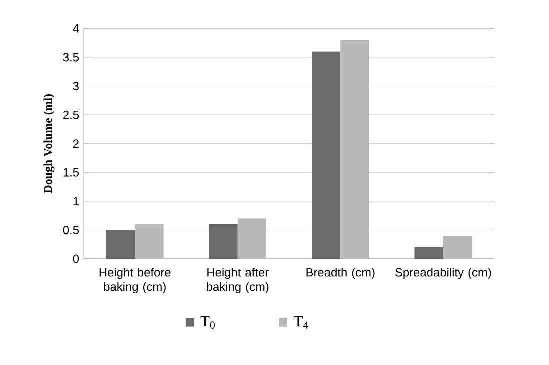 The image size is (549, 365). Describe the element at coordinates (340, 274) in the screenshot. I see `x-tick-label: Breadth (cm)` at that location.